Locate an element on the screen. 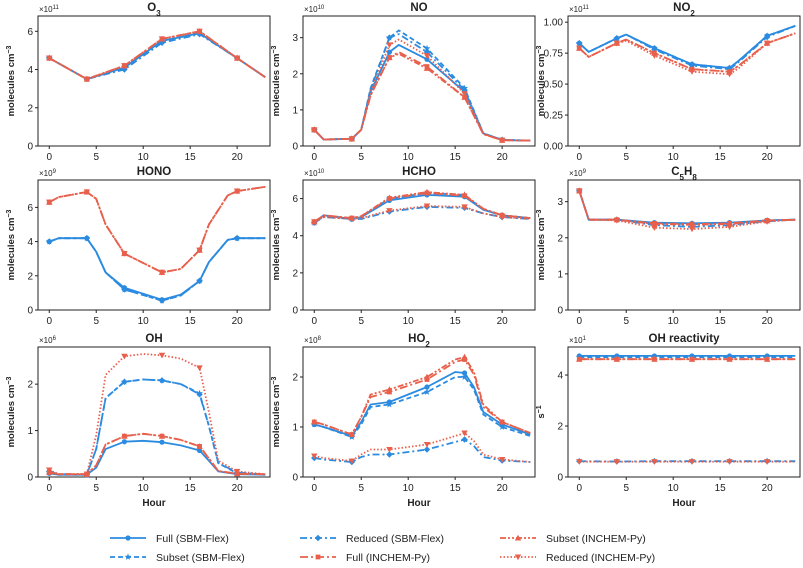 The image size is (803, 568). legend-entry-full_inchem: Full (INCHEM-Py) is located at coordinates (365, 558).